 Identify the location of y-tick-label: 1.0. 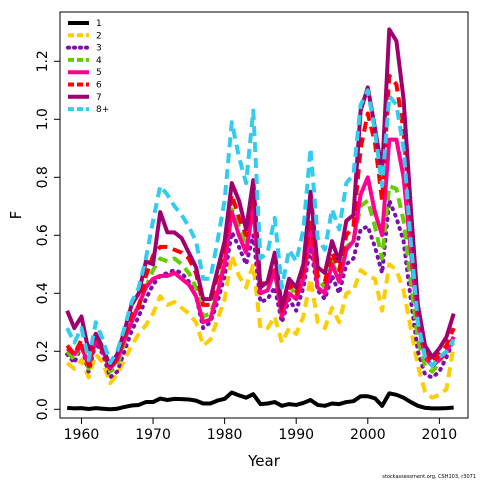
(43, 119).